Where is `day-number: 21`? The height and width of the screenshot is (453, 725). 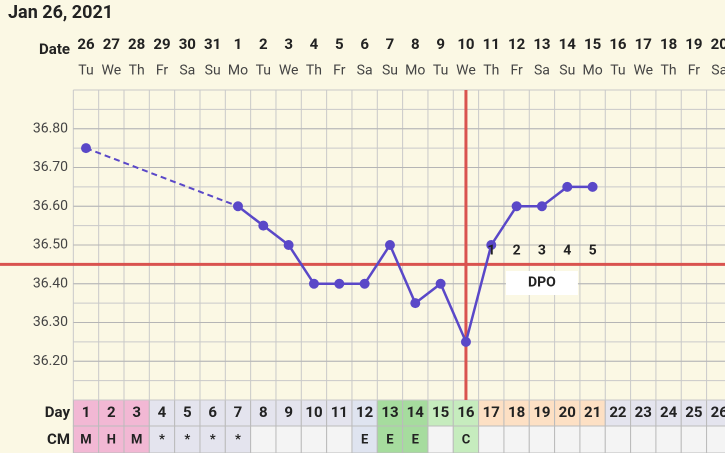
day-number: 21 is located at coordinates (592, 412).